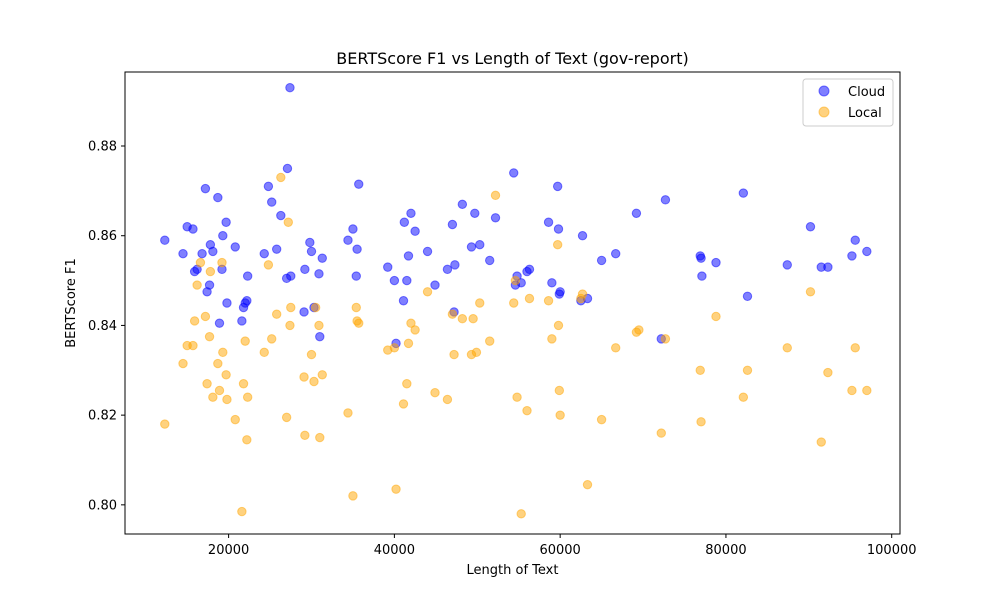 The width and height of the screenshot is (1000, 604). I want to click on x-tick-label: 80000, so click(725, 550).